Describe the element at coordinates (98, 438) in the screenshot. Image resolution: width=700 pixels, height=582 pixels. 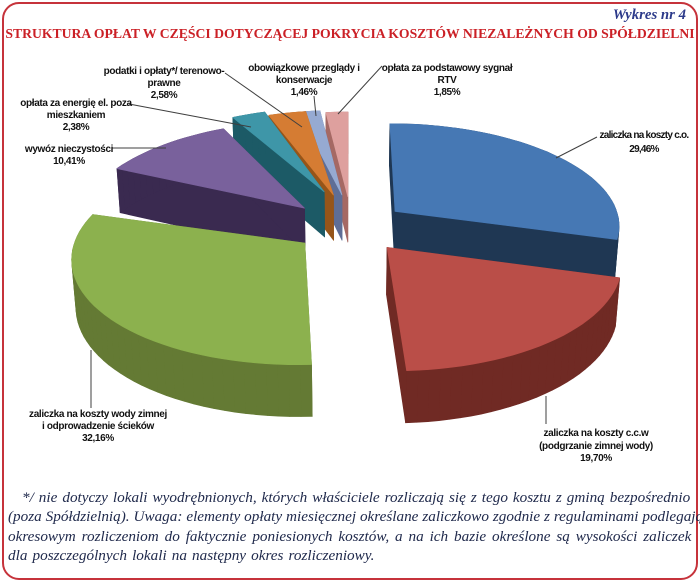
I see `svg-text: 32,16%` at that location.